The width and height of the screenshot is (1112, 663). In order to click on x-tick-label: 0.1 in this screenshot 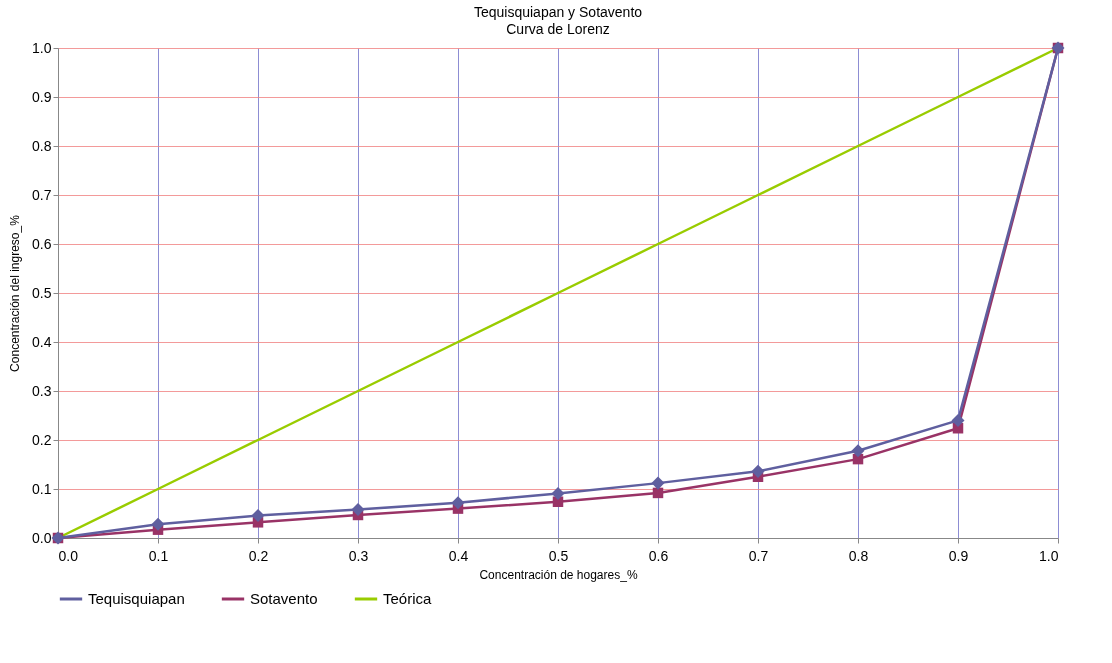, I will do `click(158, 555)`.